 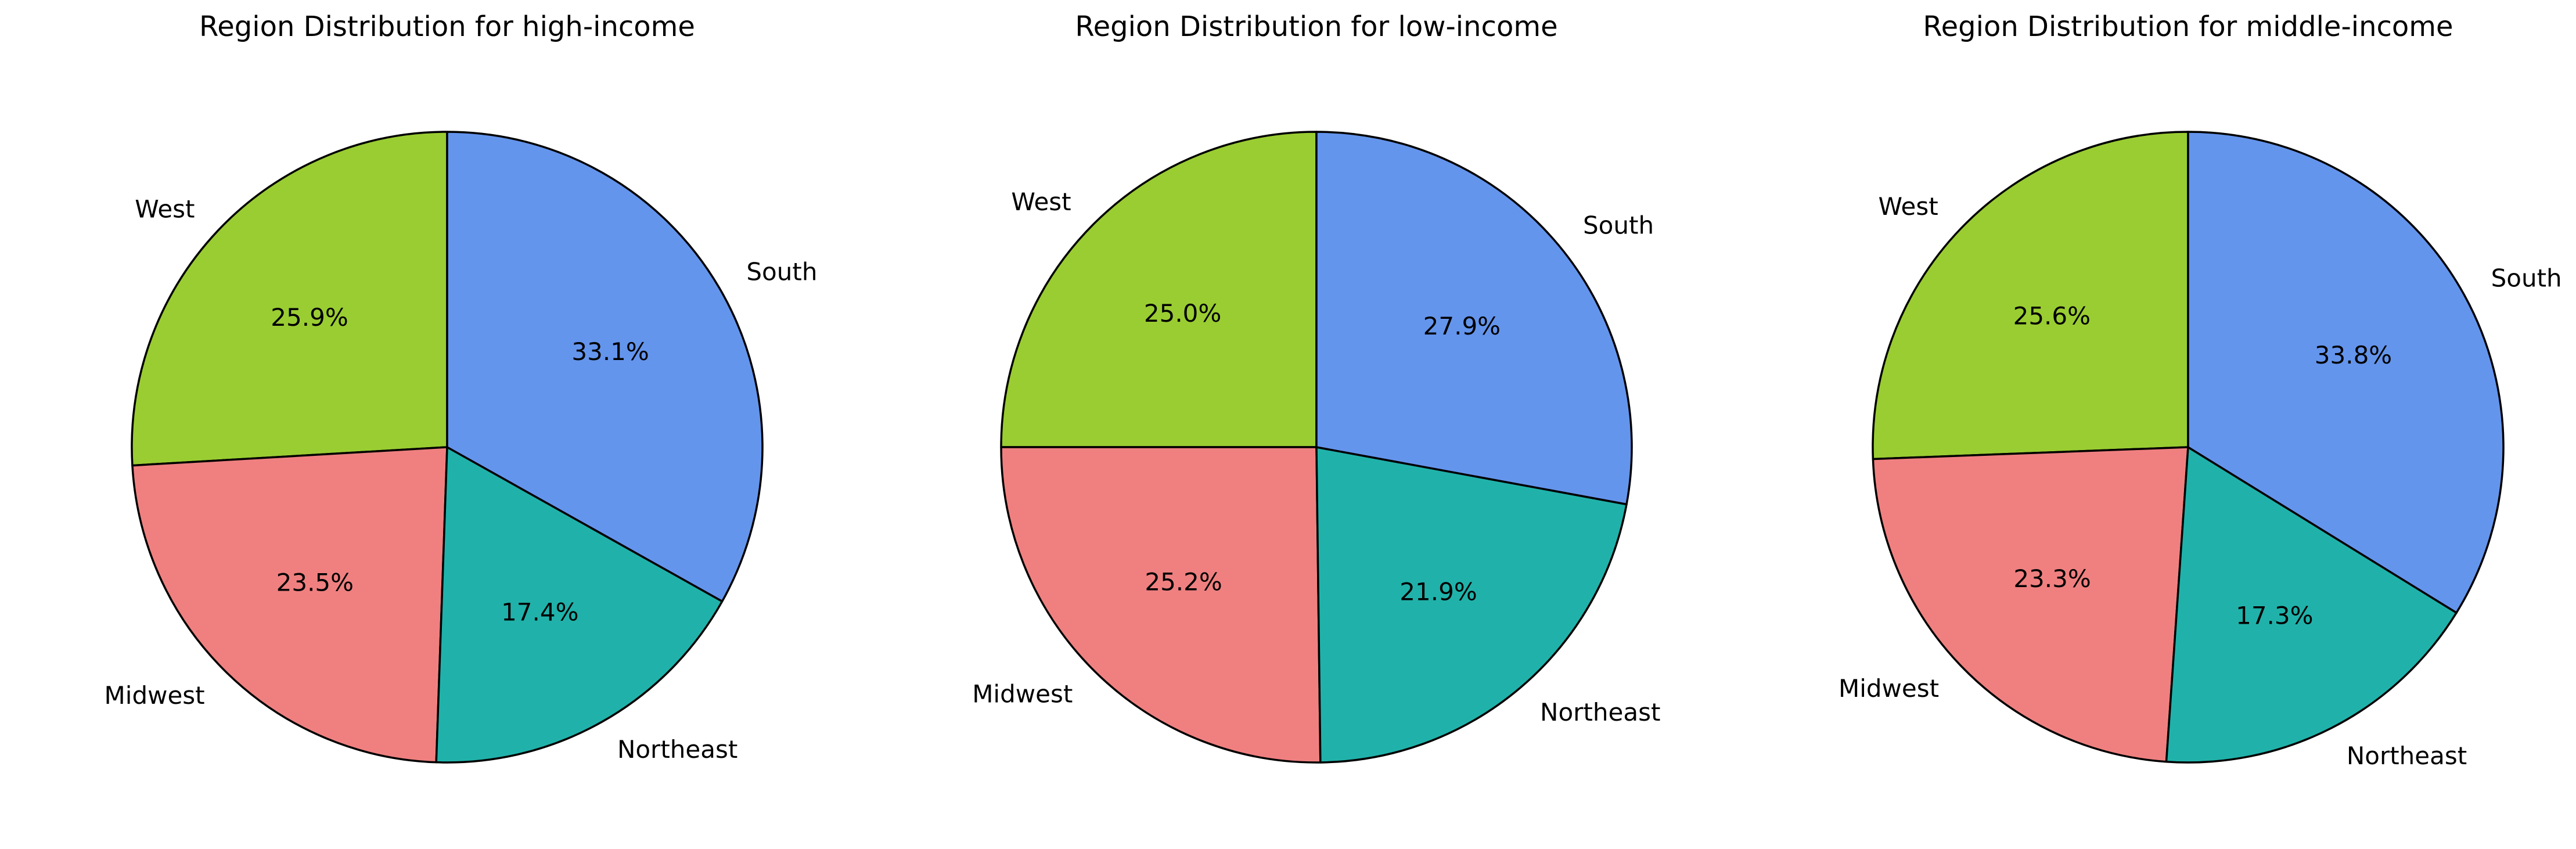 What do you see at coordinates (1182, 313) in the screenshot?
I see `percent-label-west: 25.0%` at bounding box center [1182, 313].